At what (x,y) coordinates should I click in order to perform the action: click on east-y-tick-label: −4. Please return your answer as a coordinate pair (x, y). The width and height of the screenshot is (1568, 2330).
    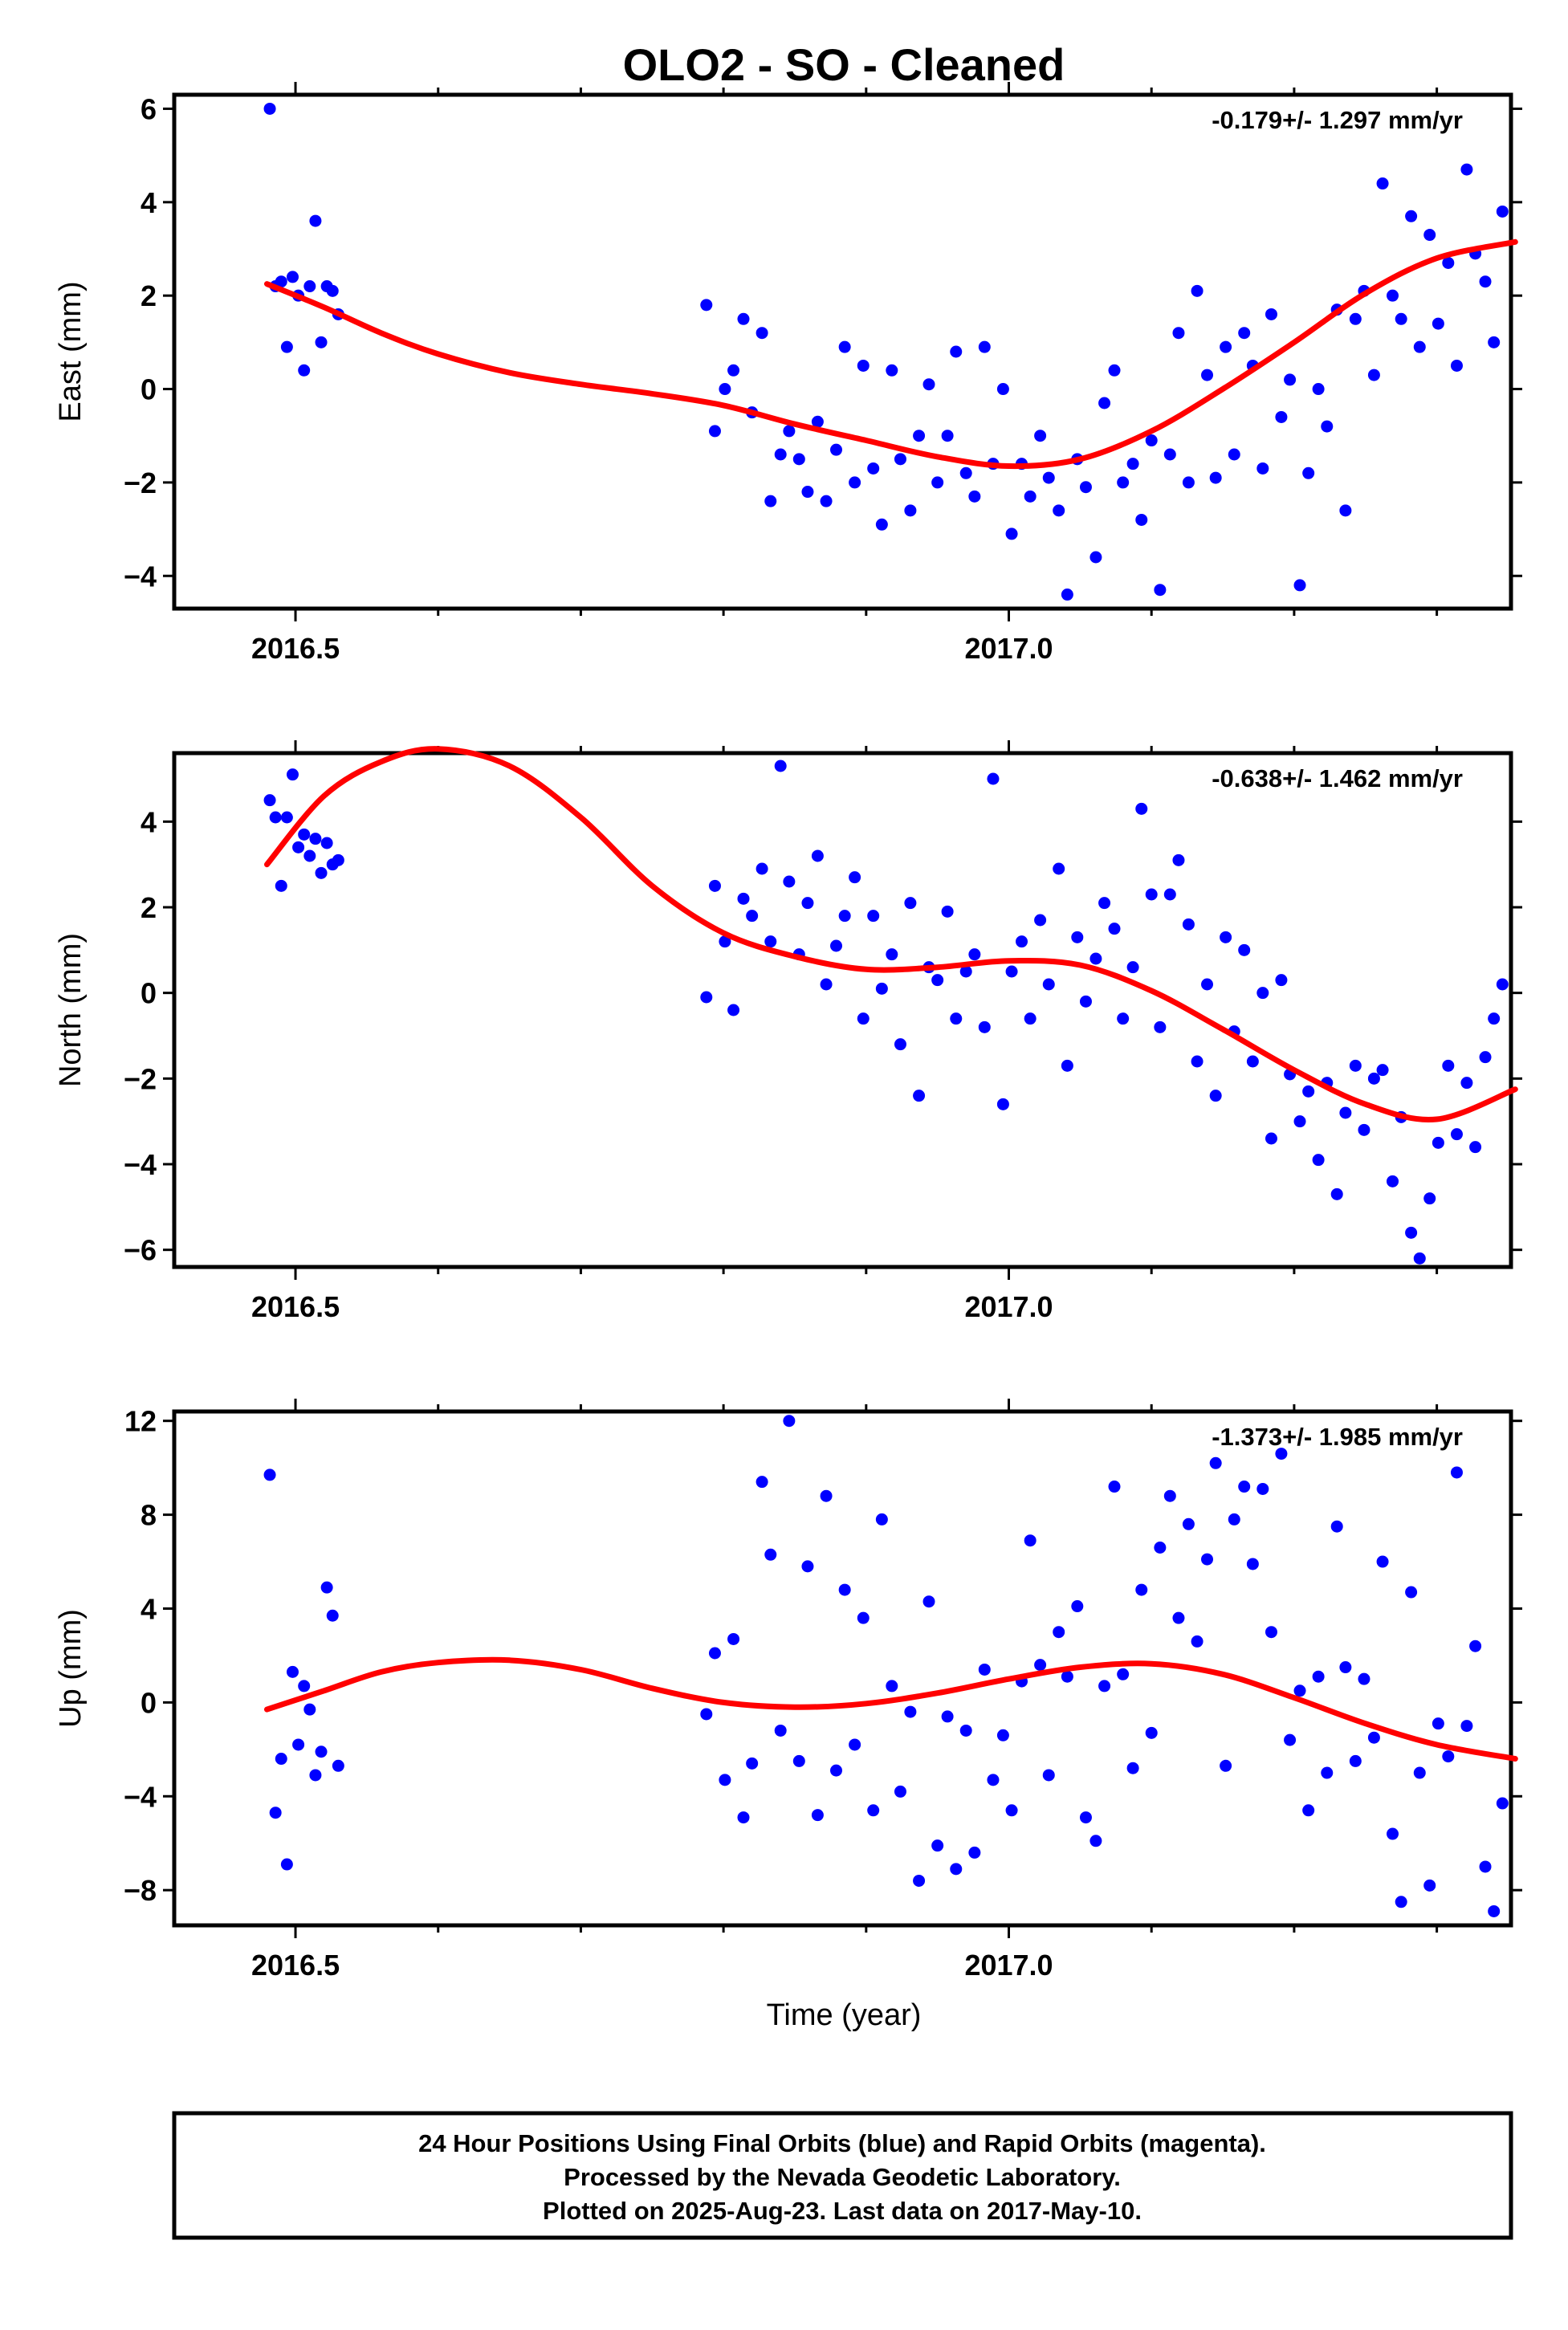
    Looking at the image, I should click on (140, 576).